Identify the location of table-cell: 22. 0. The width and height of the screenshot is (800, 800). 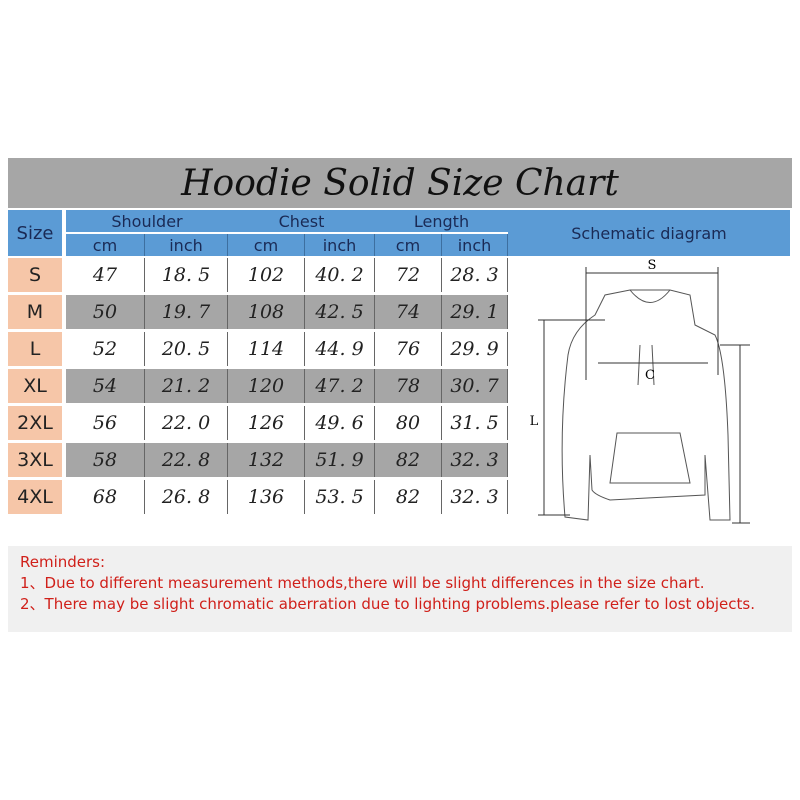
(186, 423).